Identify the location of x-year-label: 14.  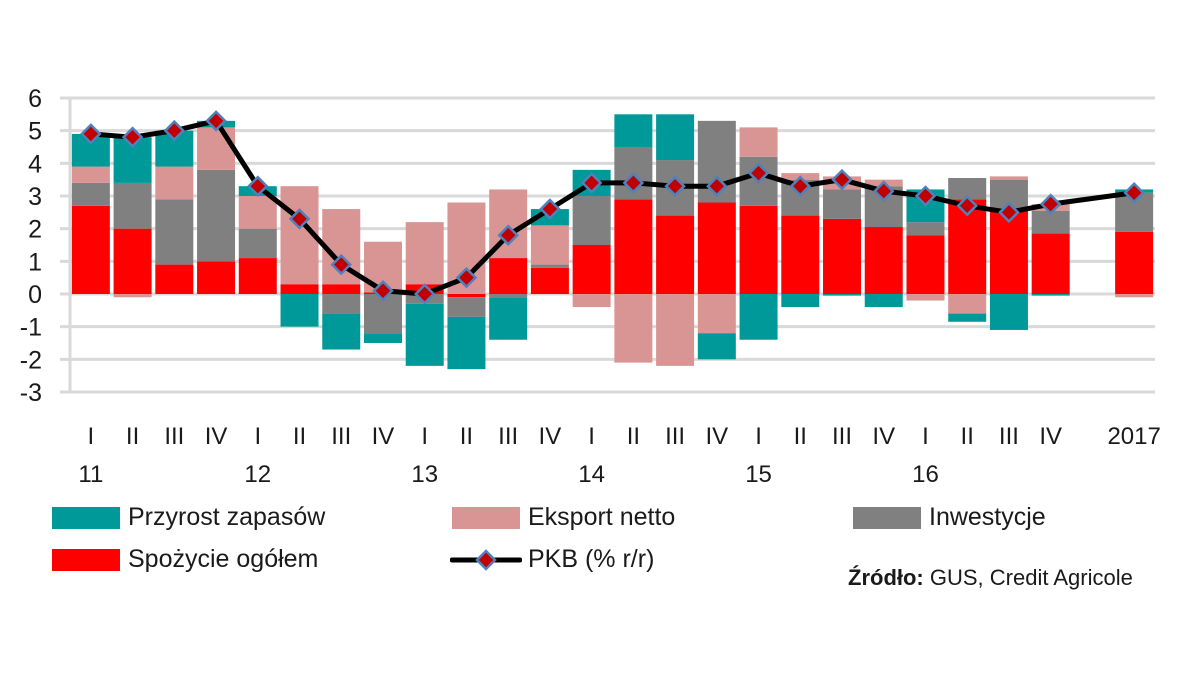
(591, 474).